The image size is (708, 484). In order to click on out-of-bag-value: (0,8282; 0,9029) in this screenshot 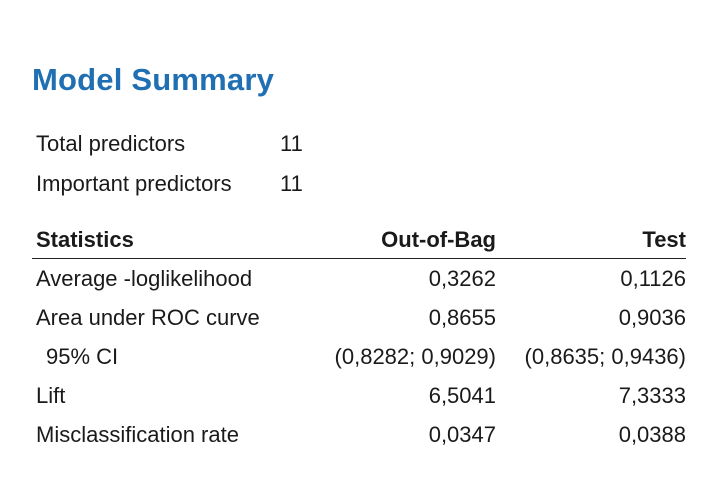, I will do `click(415, 356)`.